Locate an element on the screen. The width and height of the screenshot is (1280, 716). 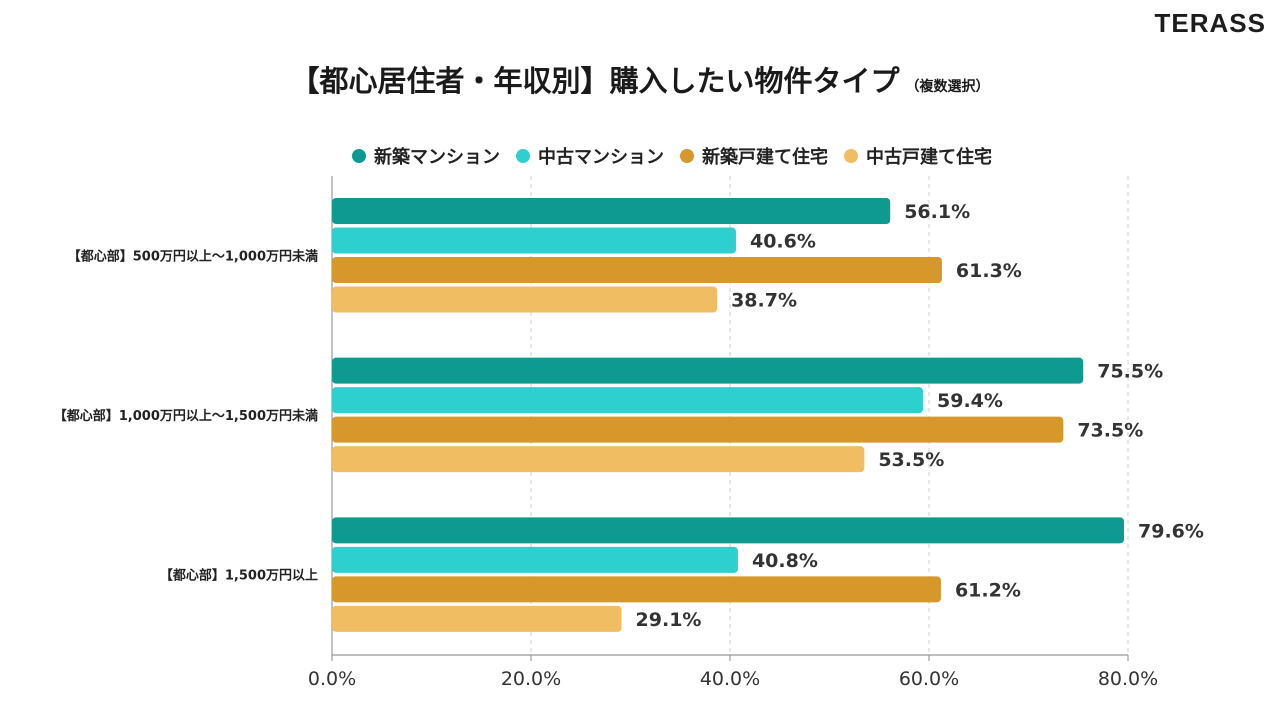
value-label: 56.1% is located at coordinates (937, 212).